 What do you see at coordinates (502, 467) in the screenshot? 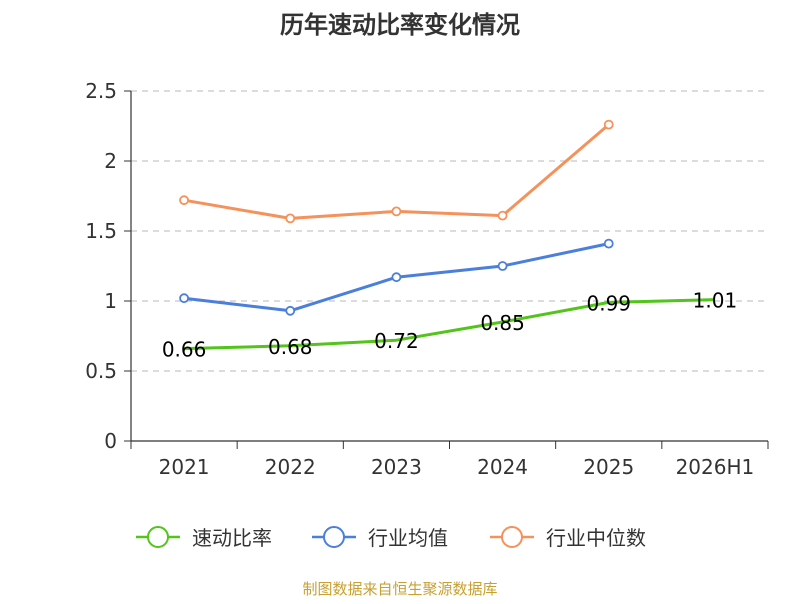
I see `x-tick-label: 2024` at bounding box center [502, 467].